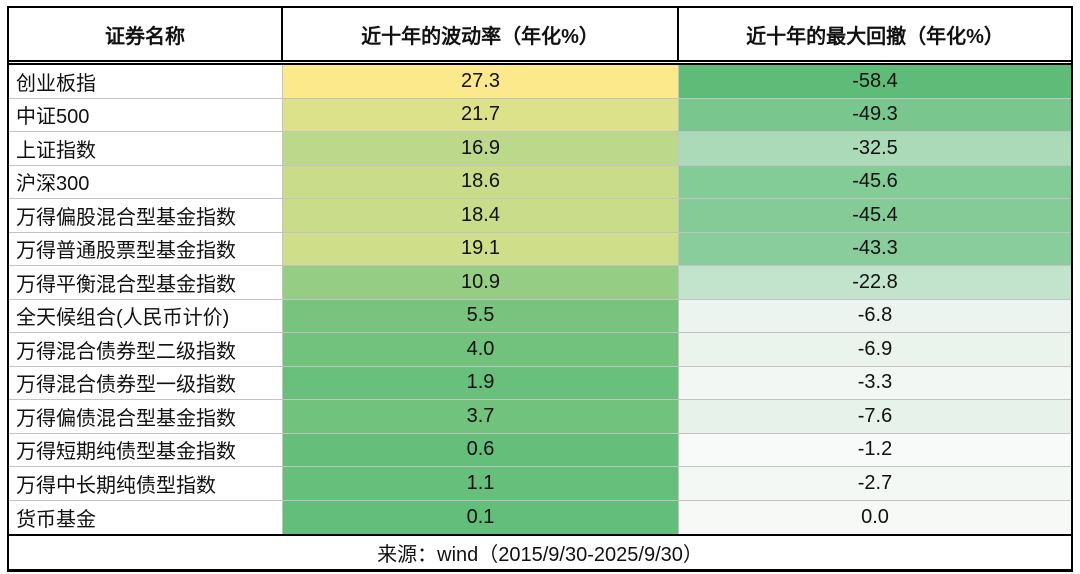 This screenshot has height=574, width=1080. I want to click on header-cell-max-drawdown: 近十年的最大回撤（年化%）, so click(875, 34).